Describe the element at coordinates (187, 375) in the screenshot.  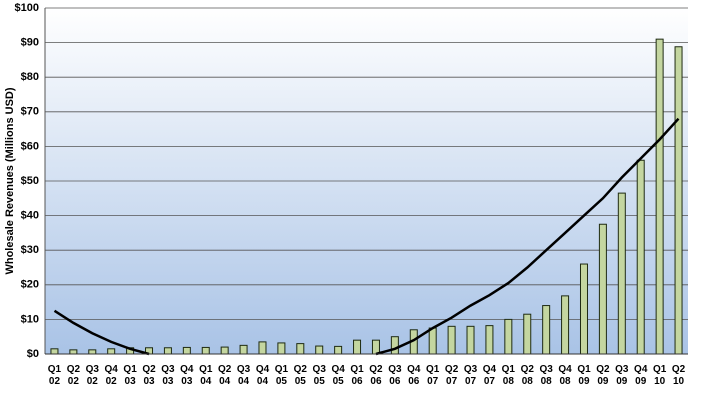
I see `x-tick-label: Q4 03` at that location.